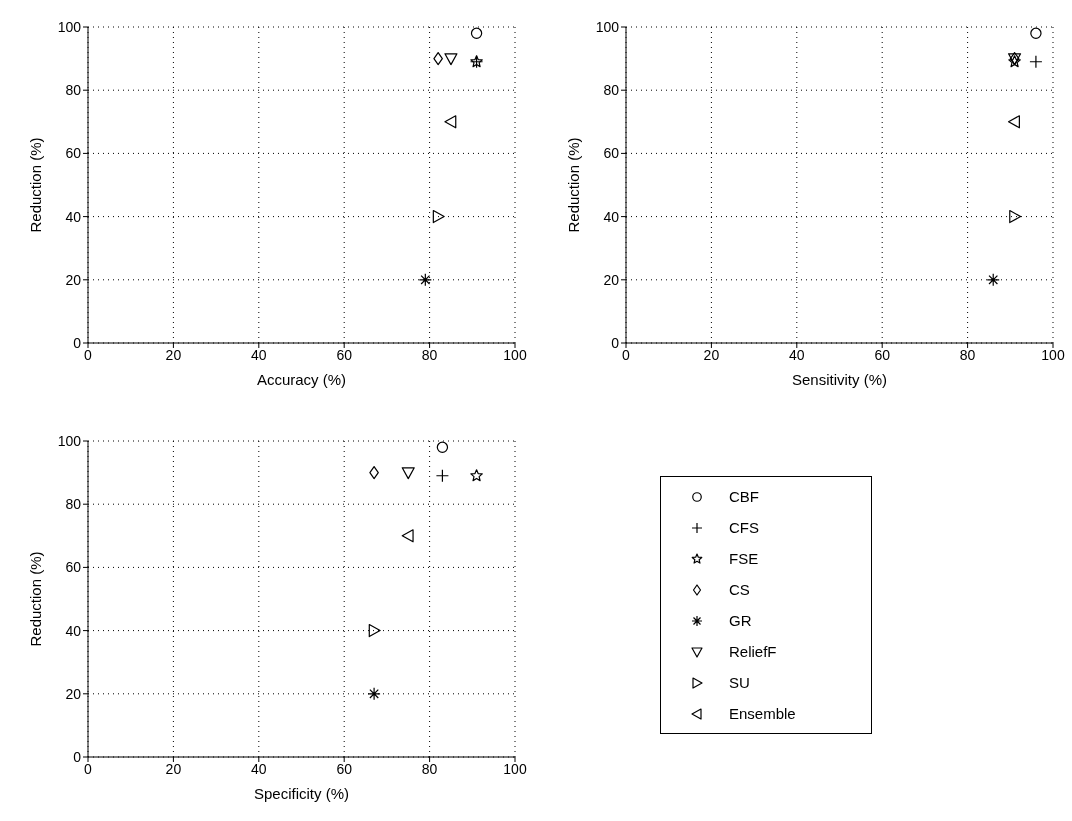  I want to click on legend-label: Ensemble, so click(762, 713).